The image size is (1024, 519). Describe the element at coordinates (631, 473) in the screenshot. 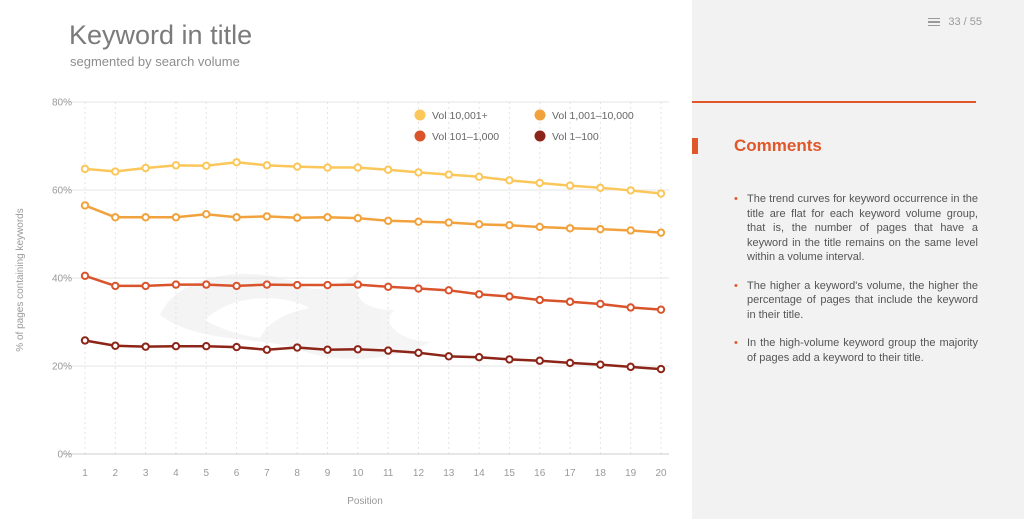

I see `x-tick-label: 19` at that location.